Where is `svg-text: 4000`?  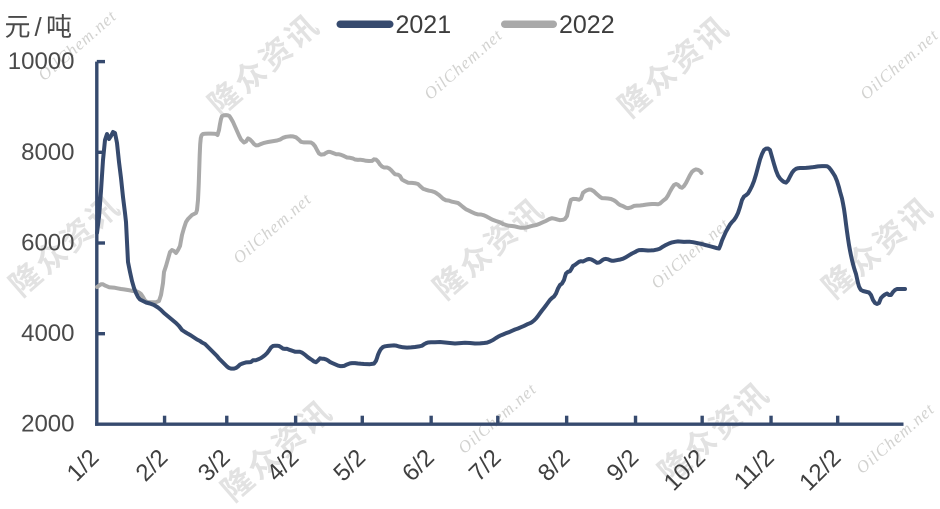 svg-text: 4000 is located at coordinates (47, 333).